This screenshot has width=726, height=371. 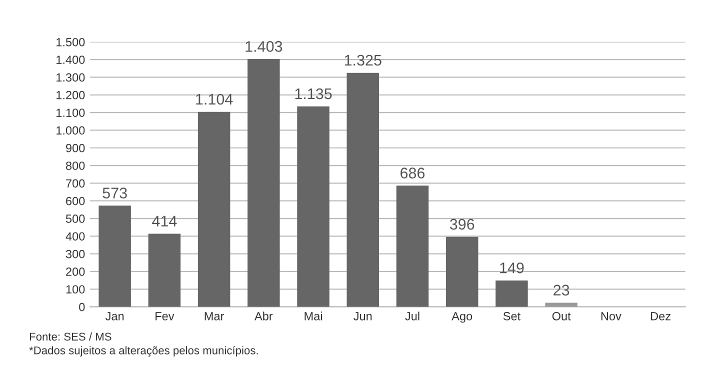 I want to click on y-tick-label: 1.500, so click(x=70, y=42).